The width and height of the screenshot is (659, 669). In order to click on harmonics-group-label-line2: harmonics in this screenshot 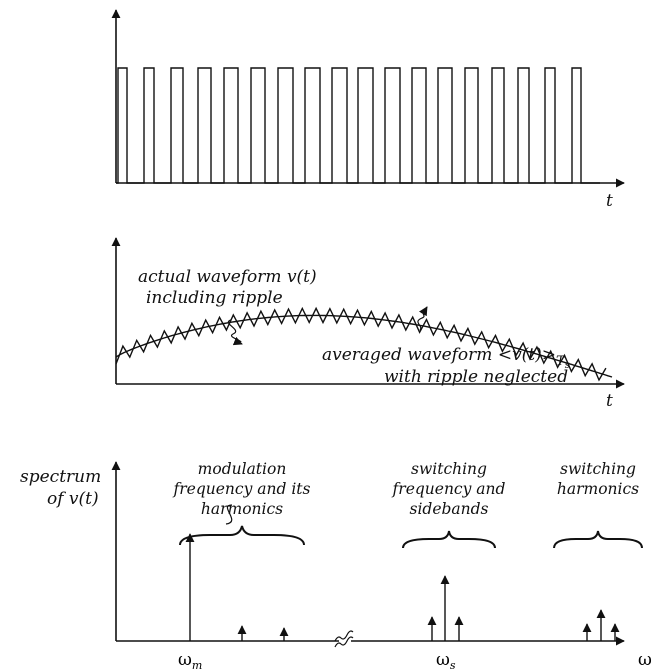, I will do `click(598, 489)`.